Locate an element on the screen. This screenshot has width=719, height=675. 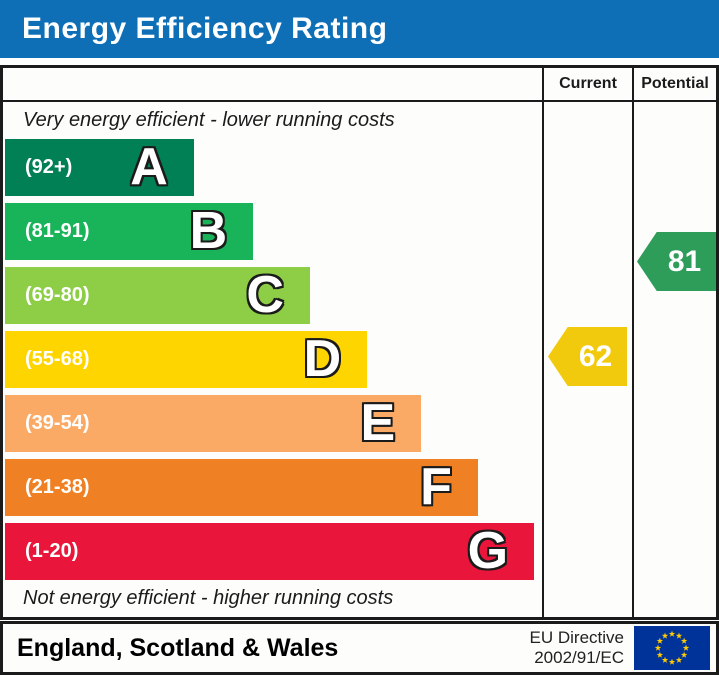
eu-directive-line2: 2002/91/EC is located at coordinates (579, 657).